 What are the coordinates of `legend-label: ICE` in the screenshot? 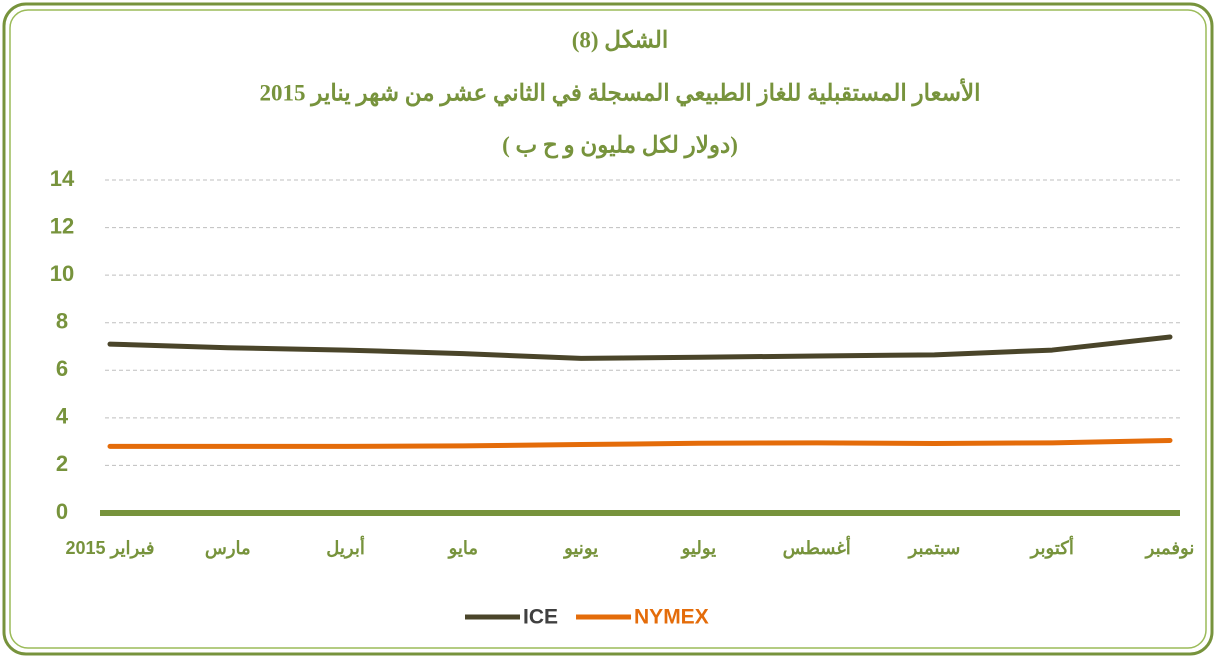 It's located at (540, 617).